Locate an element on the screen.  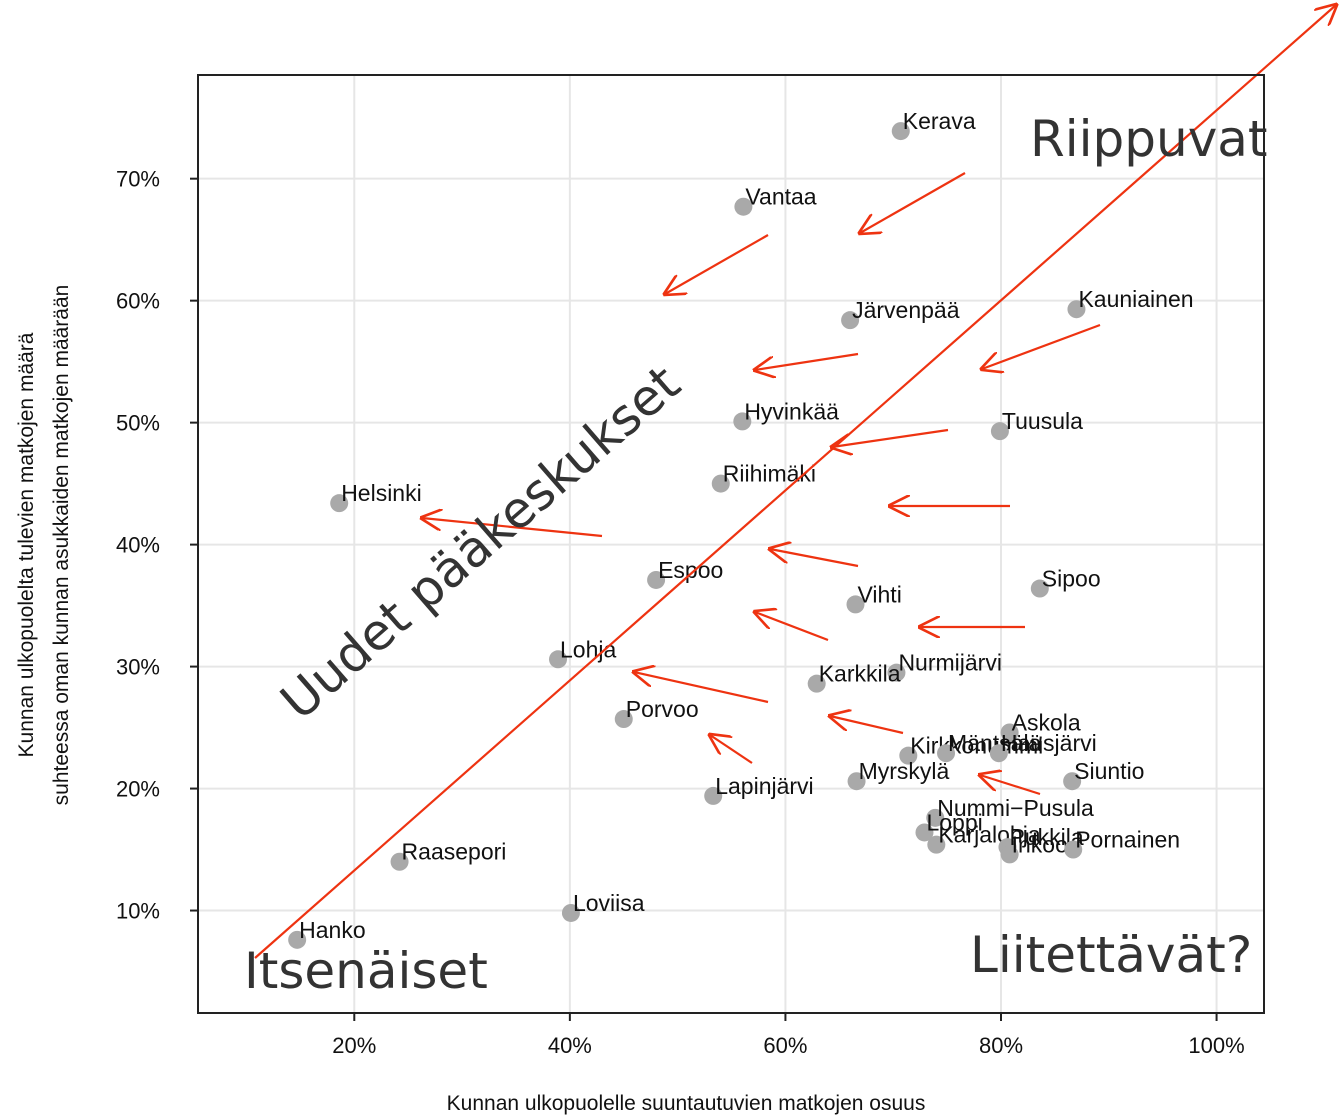
point-label: Sipoo is located at coordinates (1071, 579).